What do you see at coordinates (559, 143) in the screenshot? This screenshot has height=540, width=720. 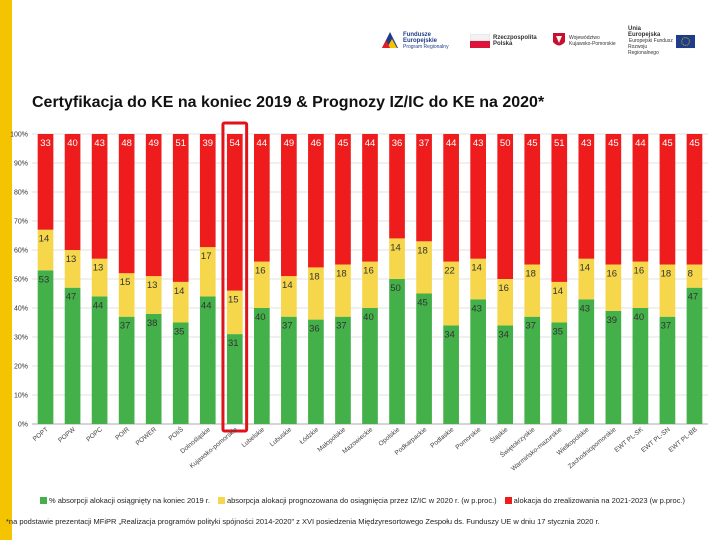 I see `data-label: 51` at bounding box center [559, 143].